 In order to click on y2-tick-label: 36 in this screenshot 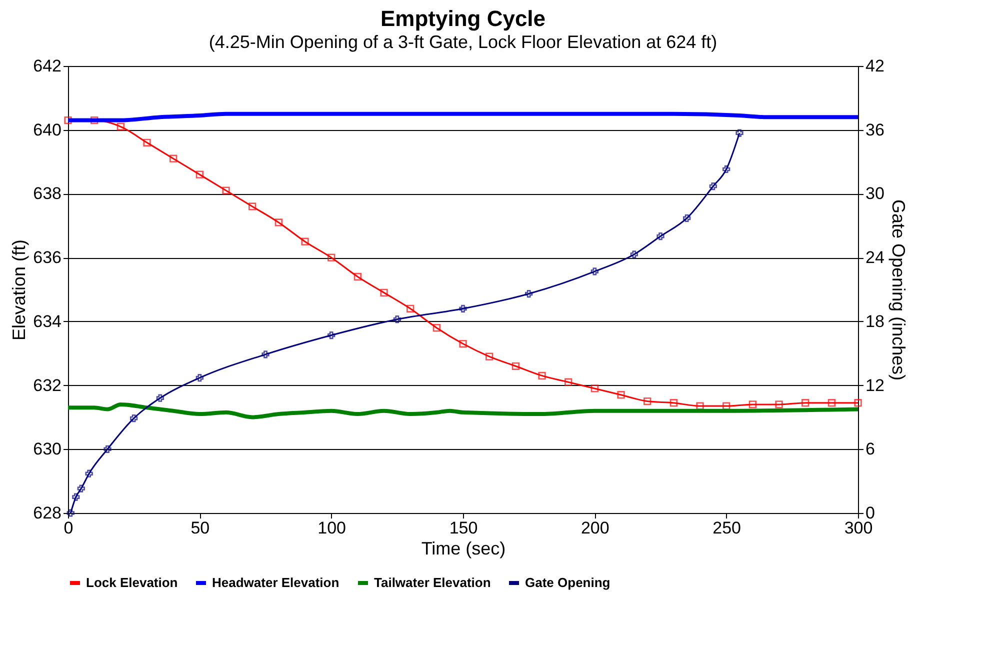, I will do `click(875, 130)`.